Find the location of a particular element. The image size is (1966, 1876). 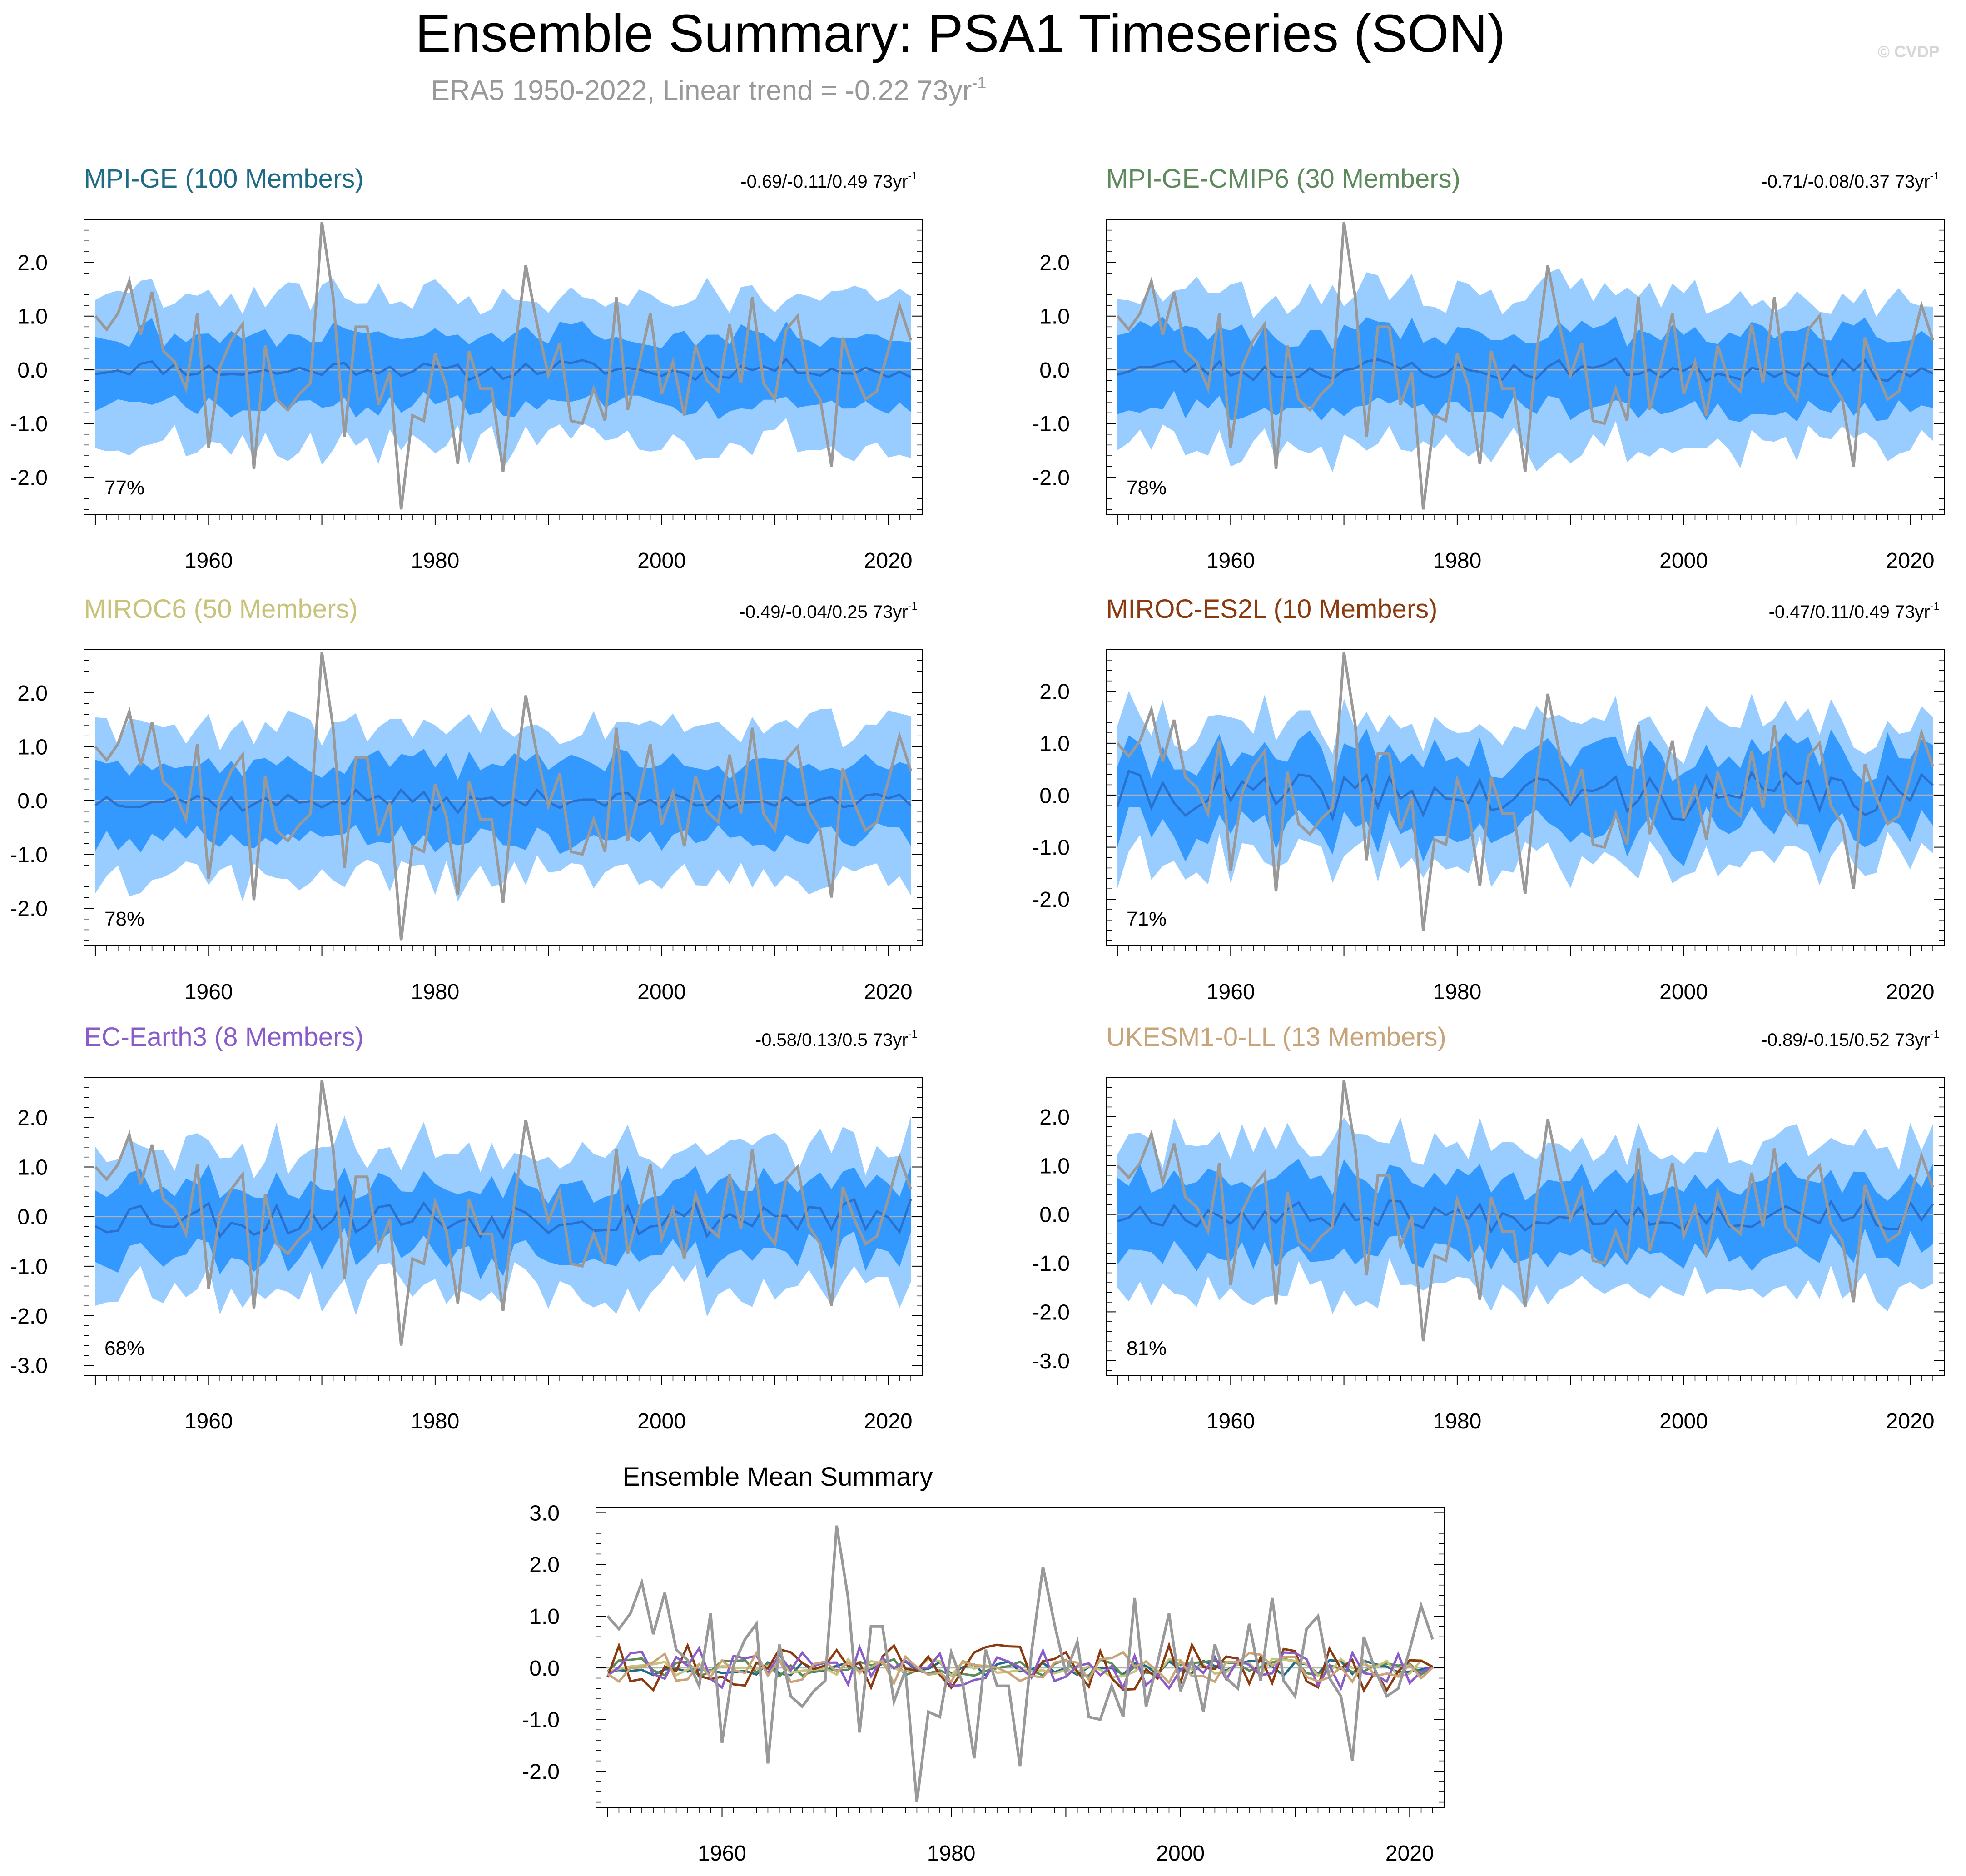

trend-label: -0.58/0.13/0.5 73yr-1 is located at coordinates (836, 1039).